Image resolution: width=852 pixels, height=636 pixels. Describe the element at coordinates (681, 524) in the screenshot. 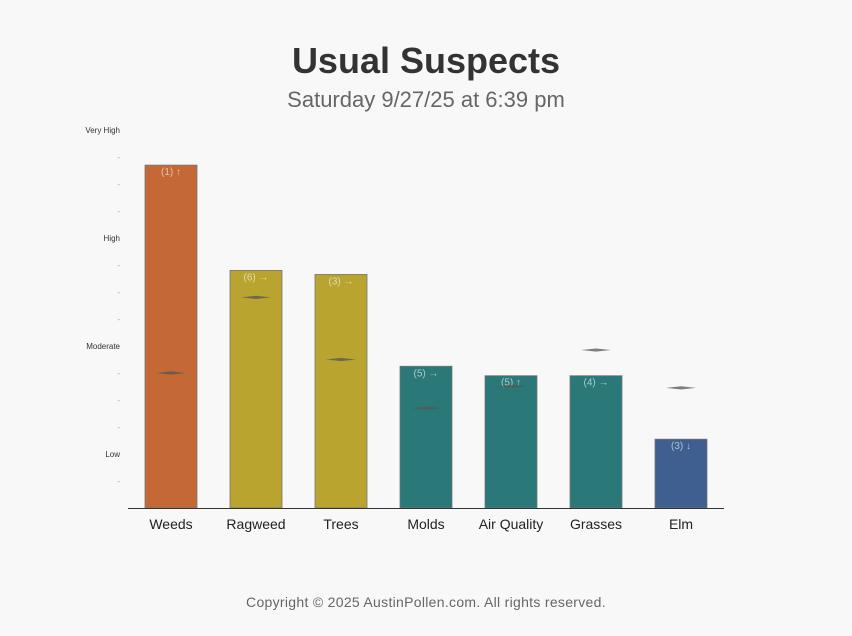

I see `x-category-label: Elm` at that location.